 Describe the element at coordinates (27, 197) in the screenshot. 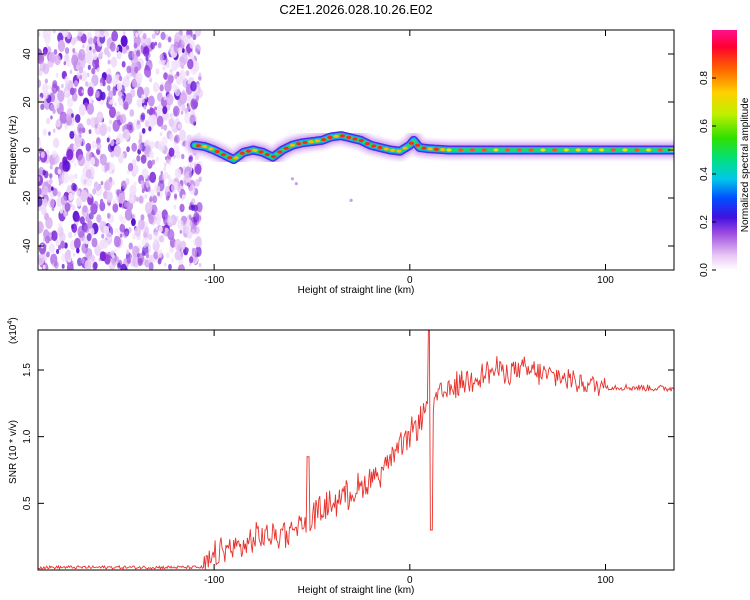

I see `spectrogram-ytick-label: -20` at that location.